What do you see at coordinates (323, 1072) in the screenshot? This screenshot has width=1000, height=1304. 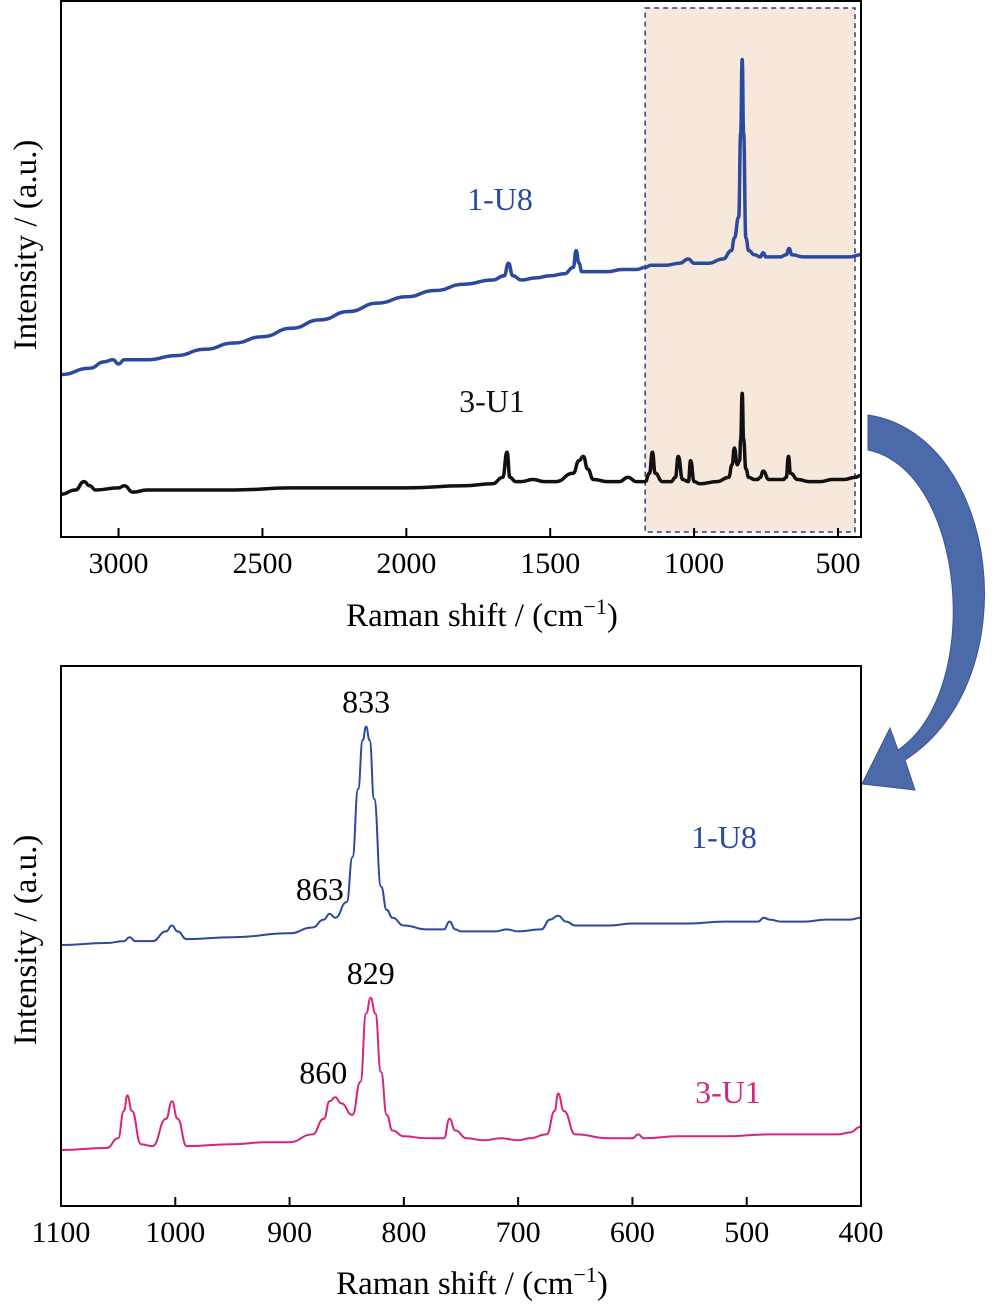 I see `peak-label: 860` at bounding box center [323, 1072].